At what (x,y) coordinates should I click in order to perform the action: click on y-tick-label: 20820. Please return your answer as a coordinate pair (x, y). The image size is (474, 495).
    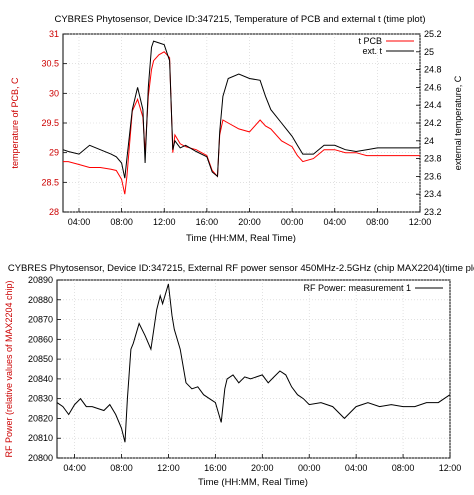
    Looking at the image, I should click on (40, 418).